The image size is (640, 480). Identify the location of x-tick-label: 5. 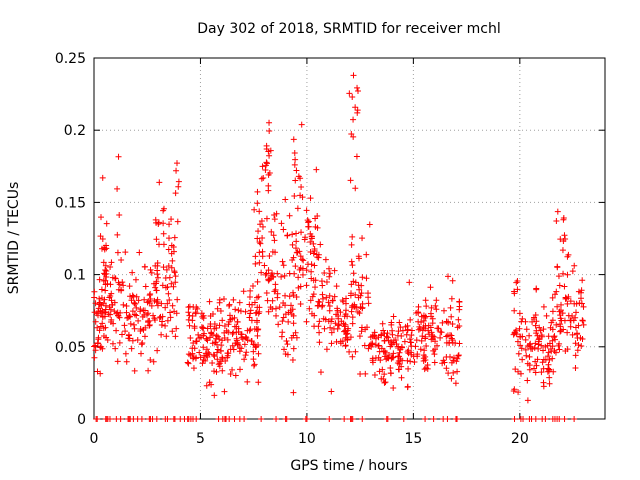
(200, 439).